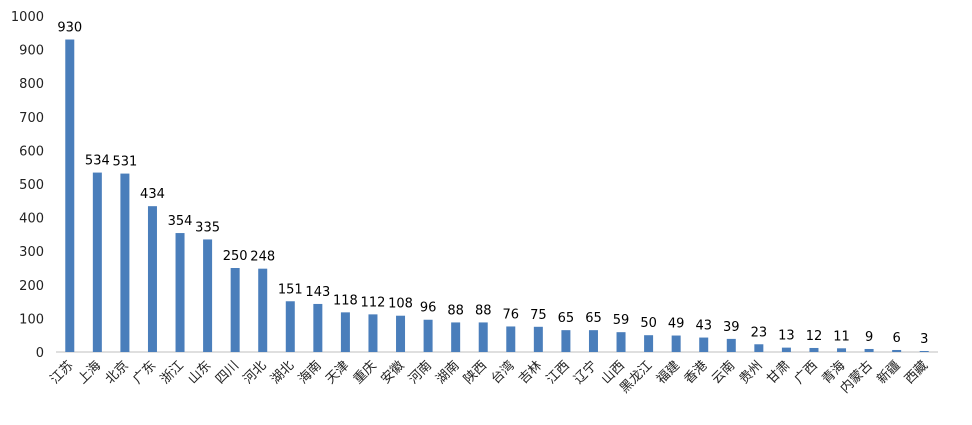 This screenshot has width=972, height=425. I want to click on data-label: 23, so click(759, 332).